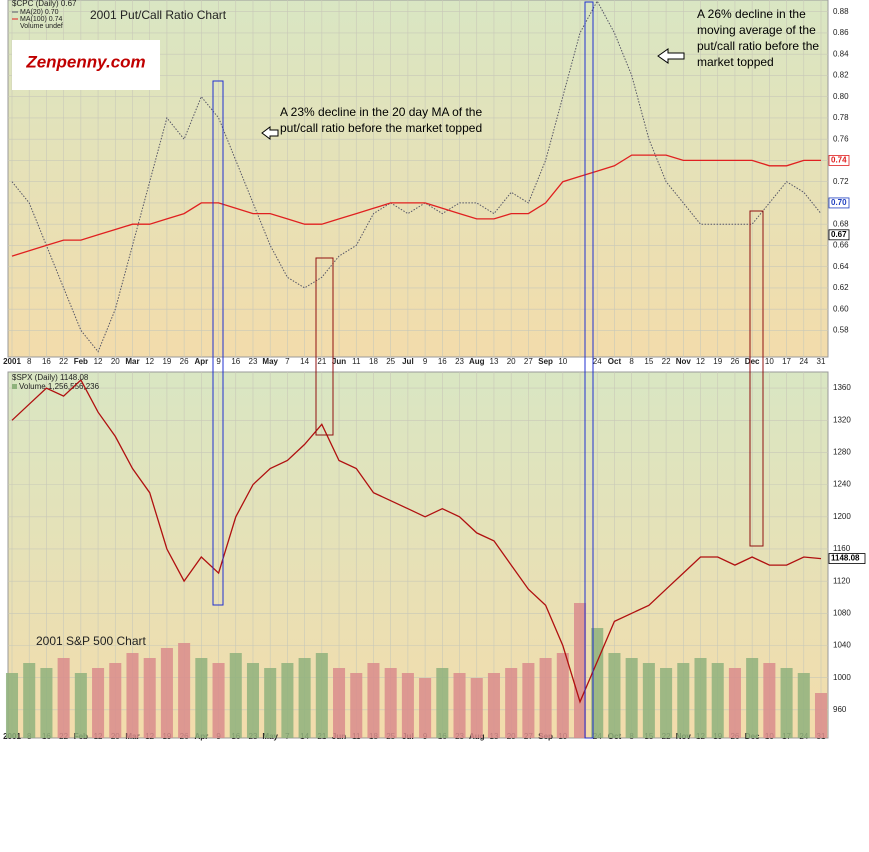 The image size is (869, 852). I want to click on x-tick-label: 31, so click(821, 361).